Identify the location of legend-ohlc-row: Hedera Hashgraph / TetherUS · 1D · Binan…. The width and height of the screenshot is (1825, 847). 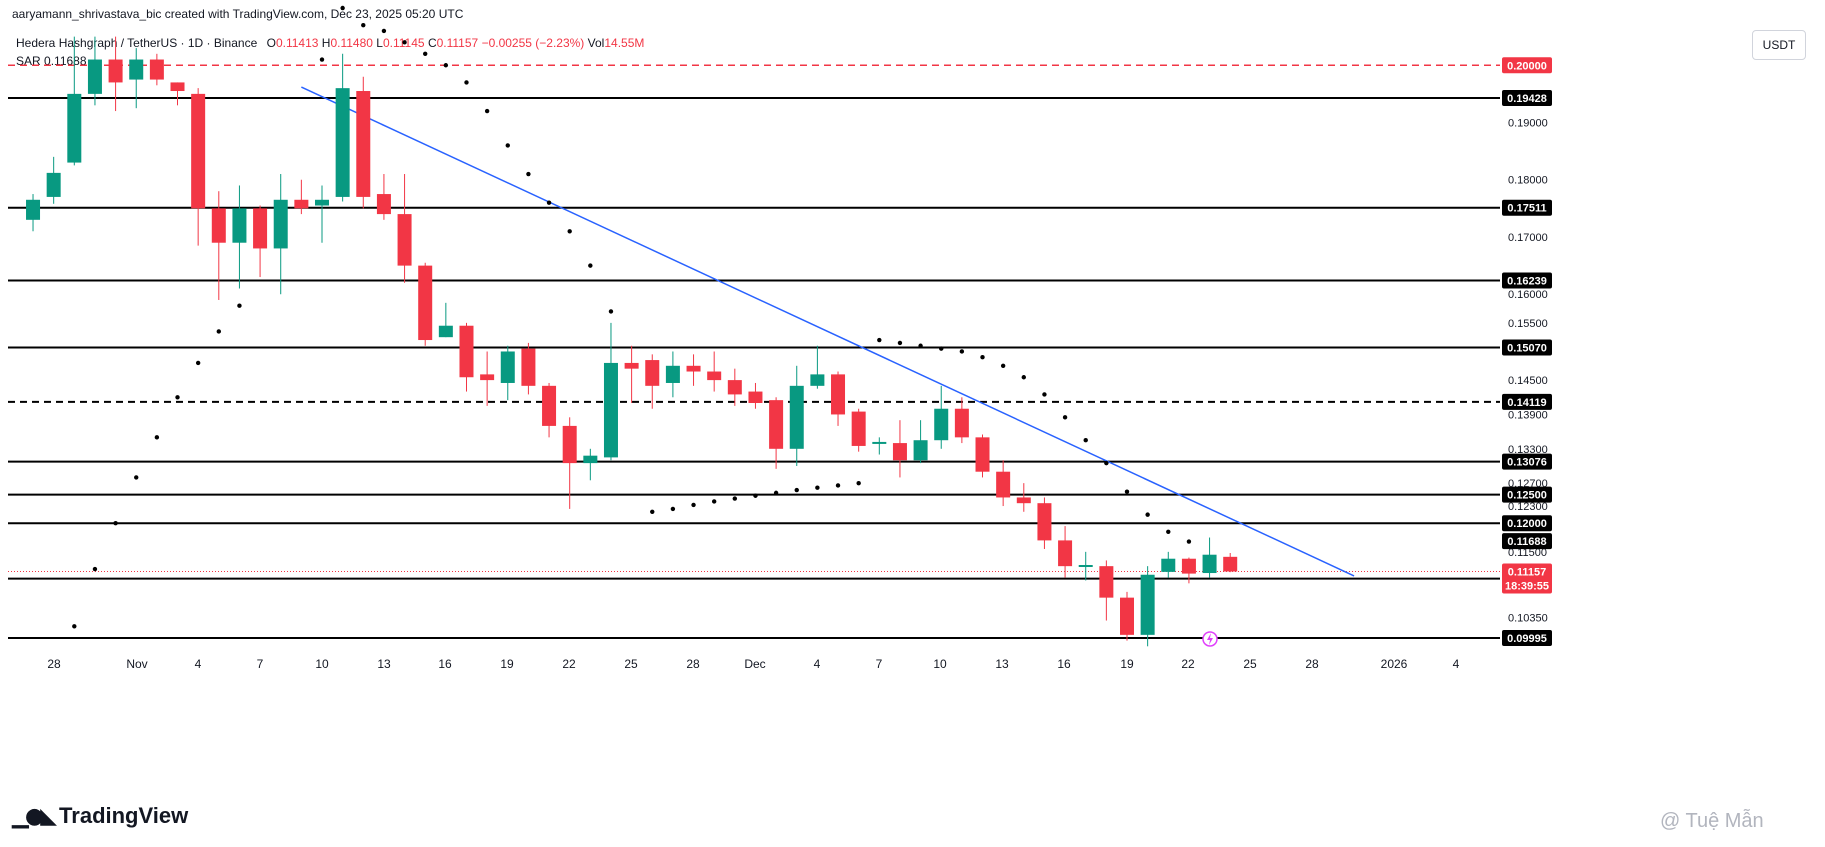
(330, 43).